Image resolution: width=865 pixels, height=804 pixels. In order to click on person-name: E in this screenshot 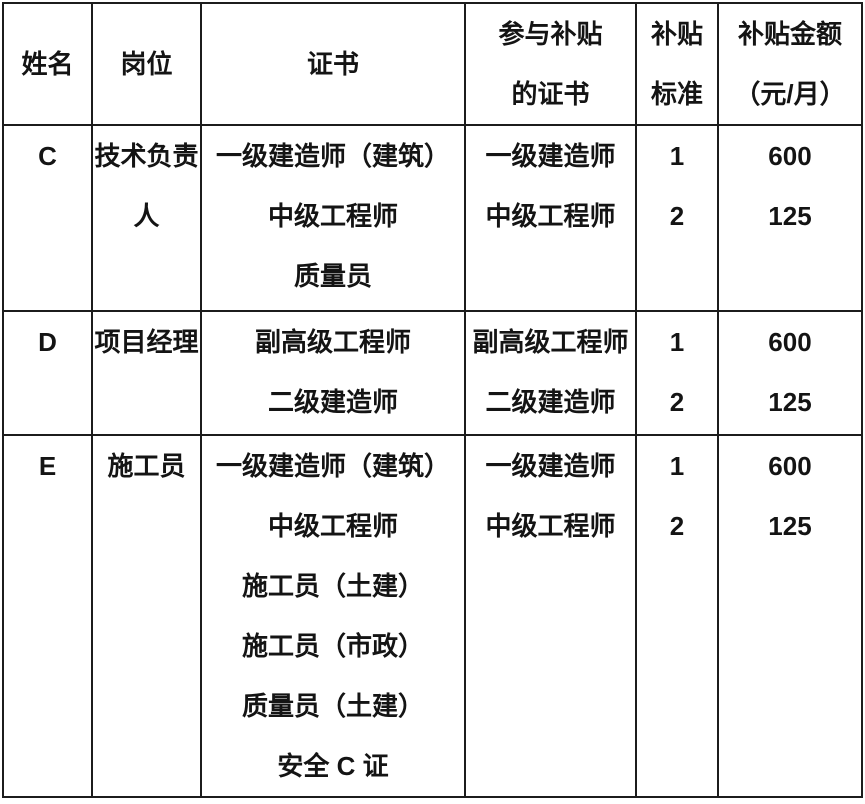, I will do `click(47, 466)`.